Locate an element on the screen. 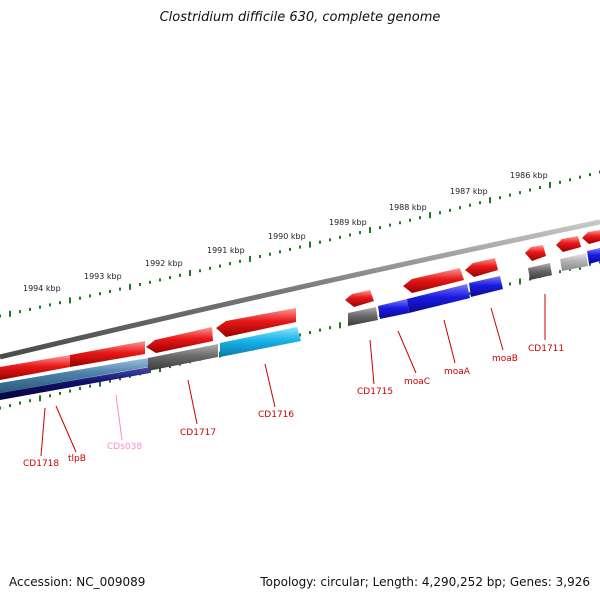 The width and height of the screenshot is (600, 600). gene-label-moaC: moaC is located at coordinates (417, 382).